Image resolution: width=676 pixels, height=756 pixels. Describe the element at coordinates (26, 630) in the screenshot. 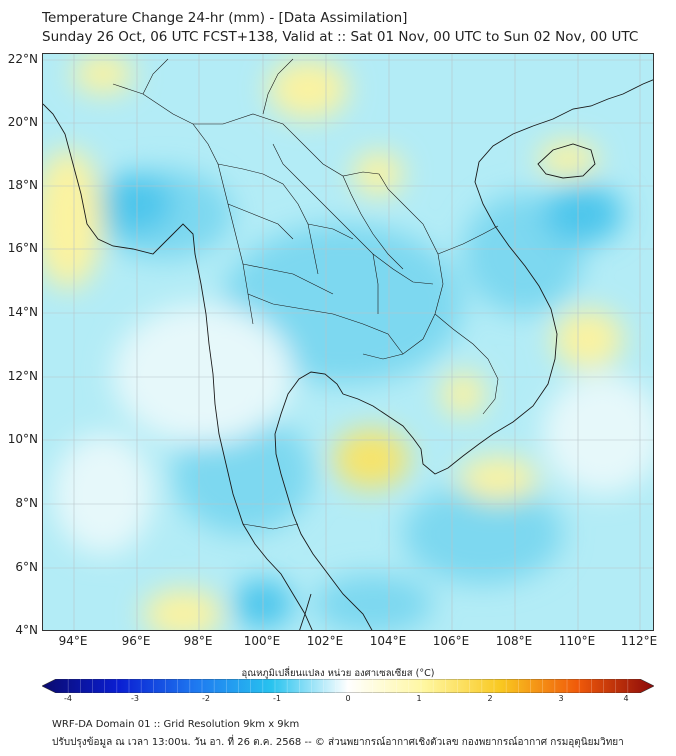

I see `lat-label-4n: 4°N` at that location.